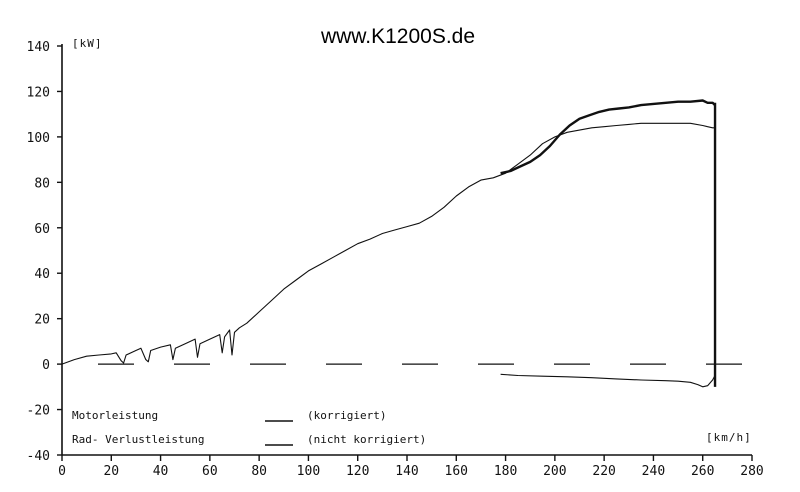  What do you see at coordinates (46, 365) in the screenshot?
I see `y-tick-label: 0` at bounding box center [46, 365].